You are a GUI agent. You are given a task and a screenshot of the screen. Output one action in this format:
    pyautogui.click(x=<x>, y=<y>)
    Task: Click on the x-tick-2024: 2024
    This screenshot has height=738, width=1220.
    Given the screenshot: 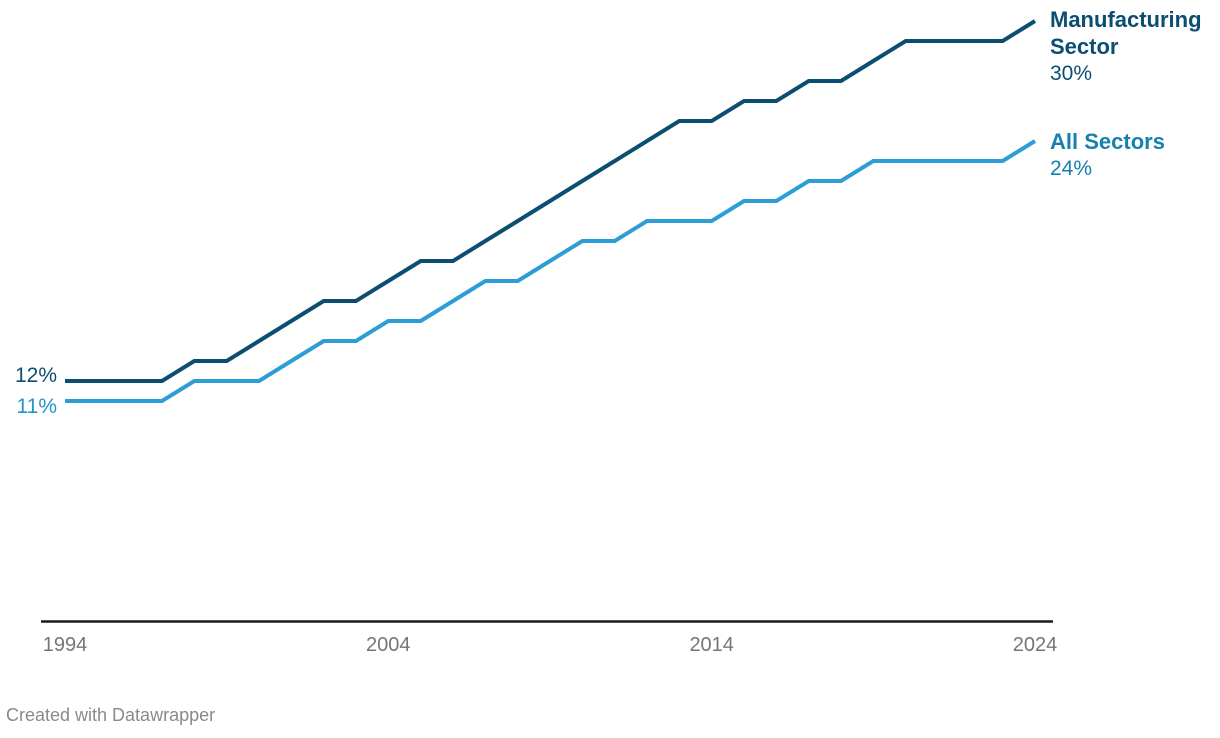 What is the action you would take?
    pyautogui.click(x=1035, y=645)
    